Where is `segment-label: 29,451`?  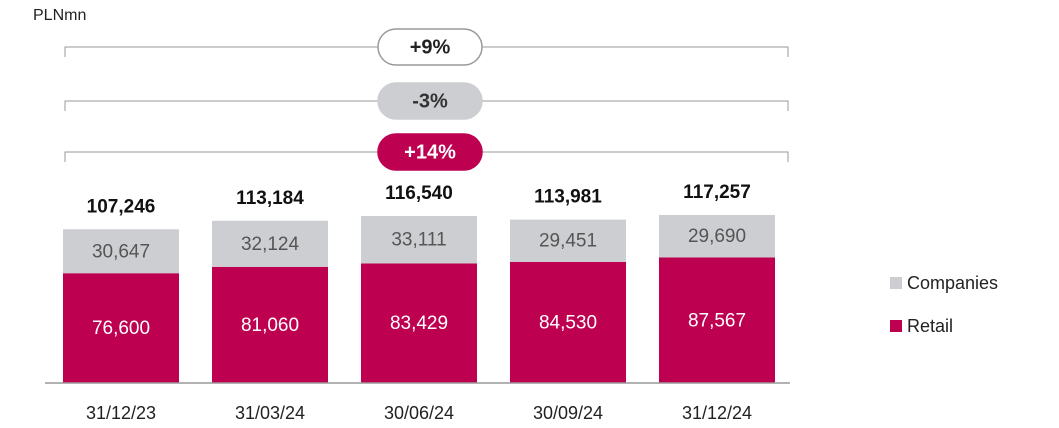 segment-label: 29,451 is located at coordinates (568, 241).